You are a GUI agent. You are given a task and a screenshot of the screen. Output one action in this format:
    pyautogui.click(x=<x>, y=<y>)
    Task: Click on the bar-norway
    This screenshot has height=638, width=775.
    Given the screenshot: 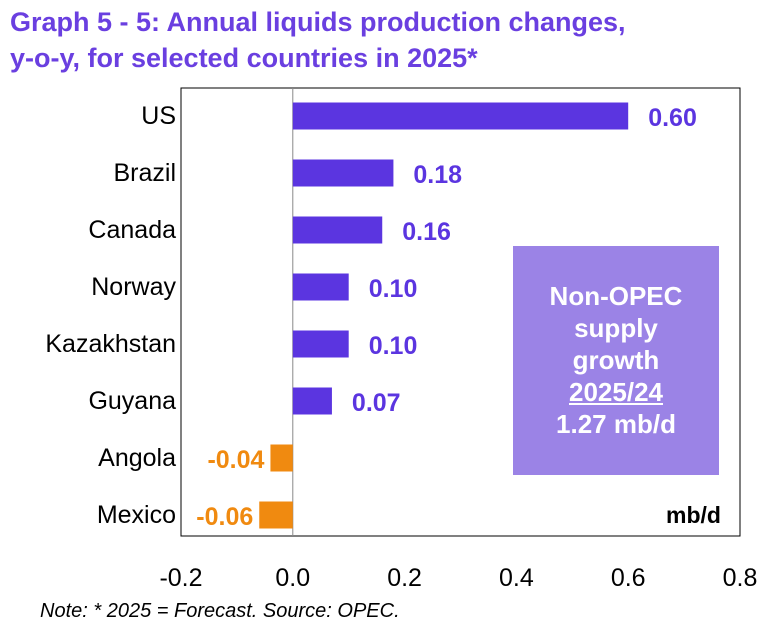 What is the action you would take?
    pyautogui.click(x=320, y=287)
    